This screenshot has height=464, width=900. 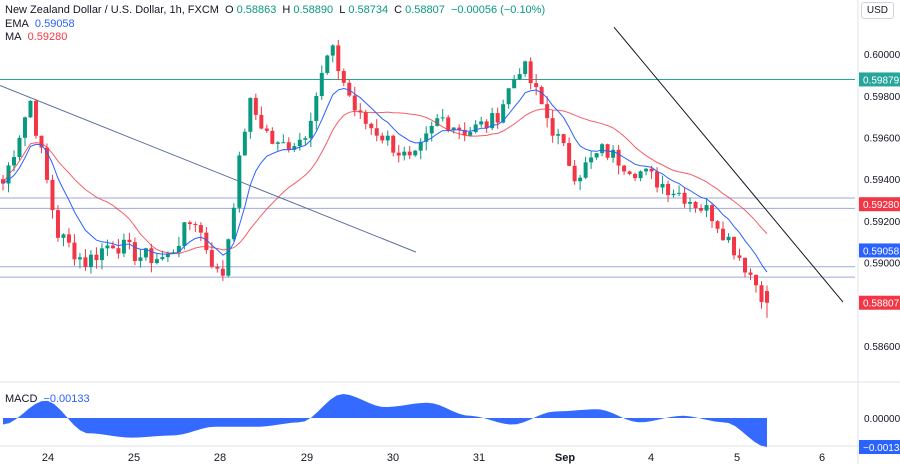 What do you see at coordinates (393, 458) in the screenshot?
I see `time-tick-label: 30` at bounding box center [393, 458].